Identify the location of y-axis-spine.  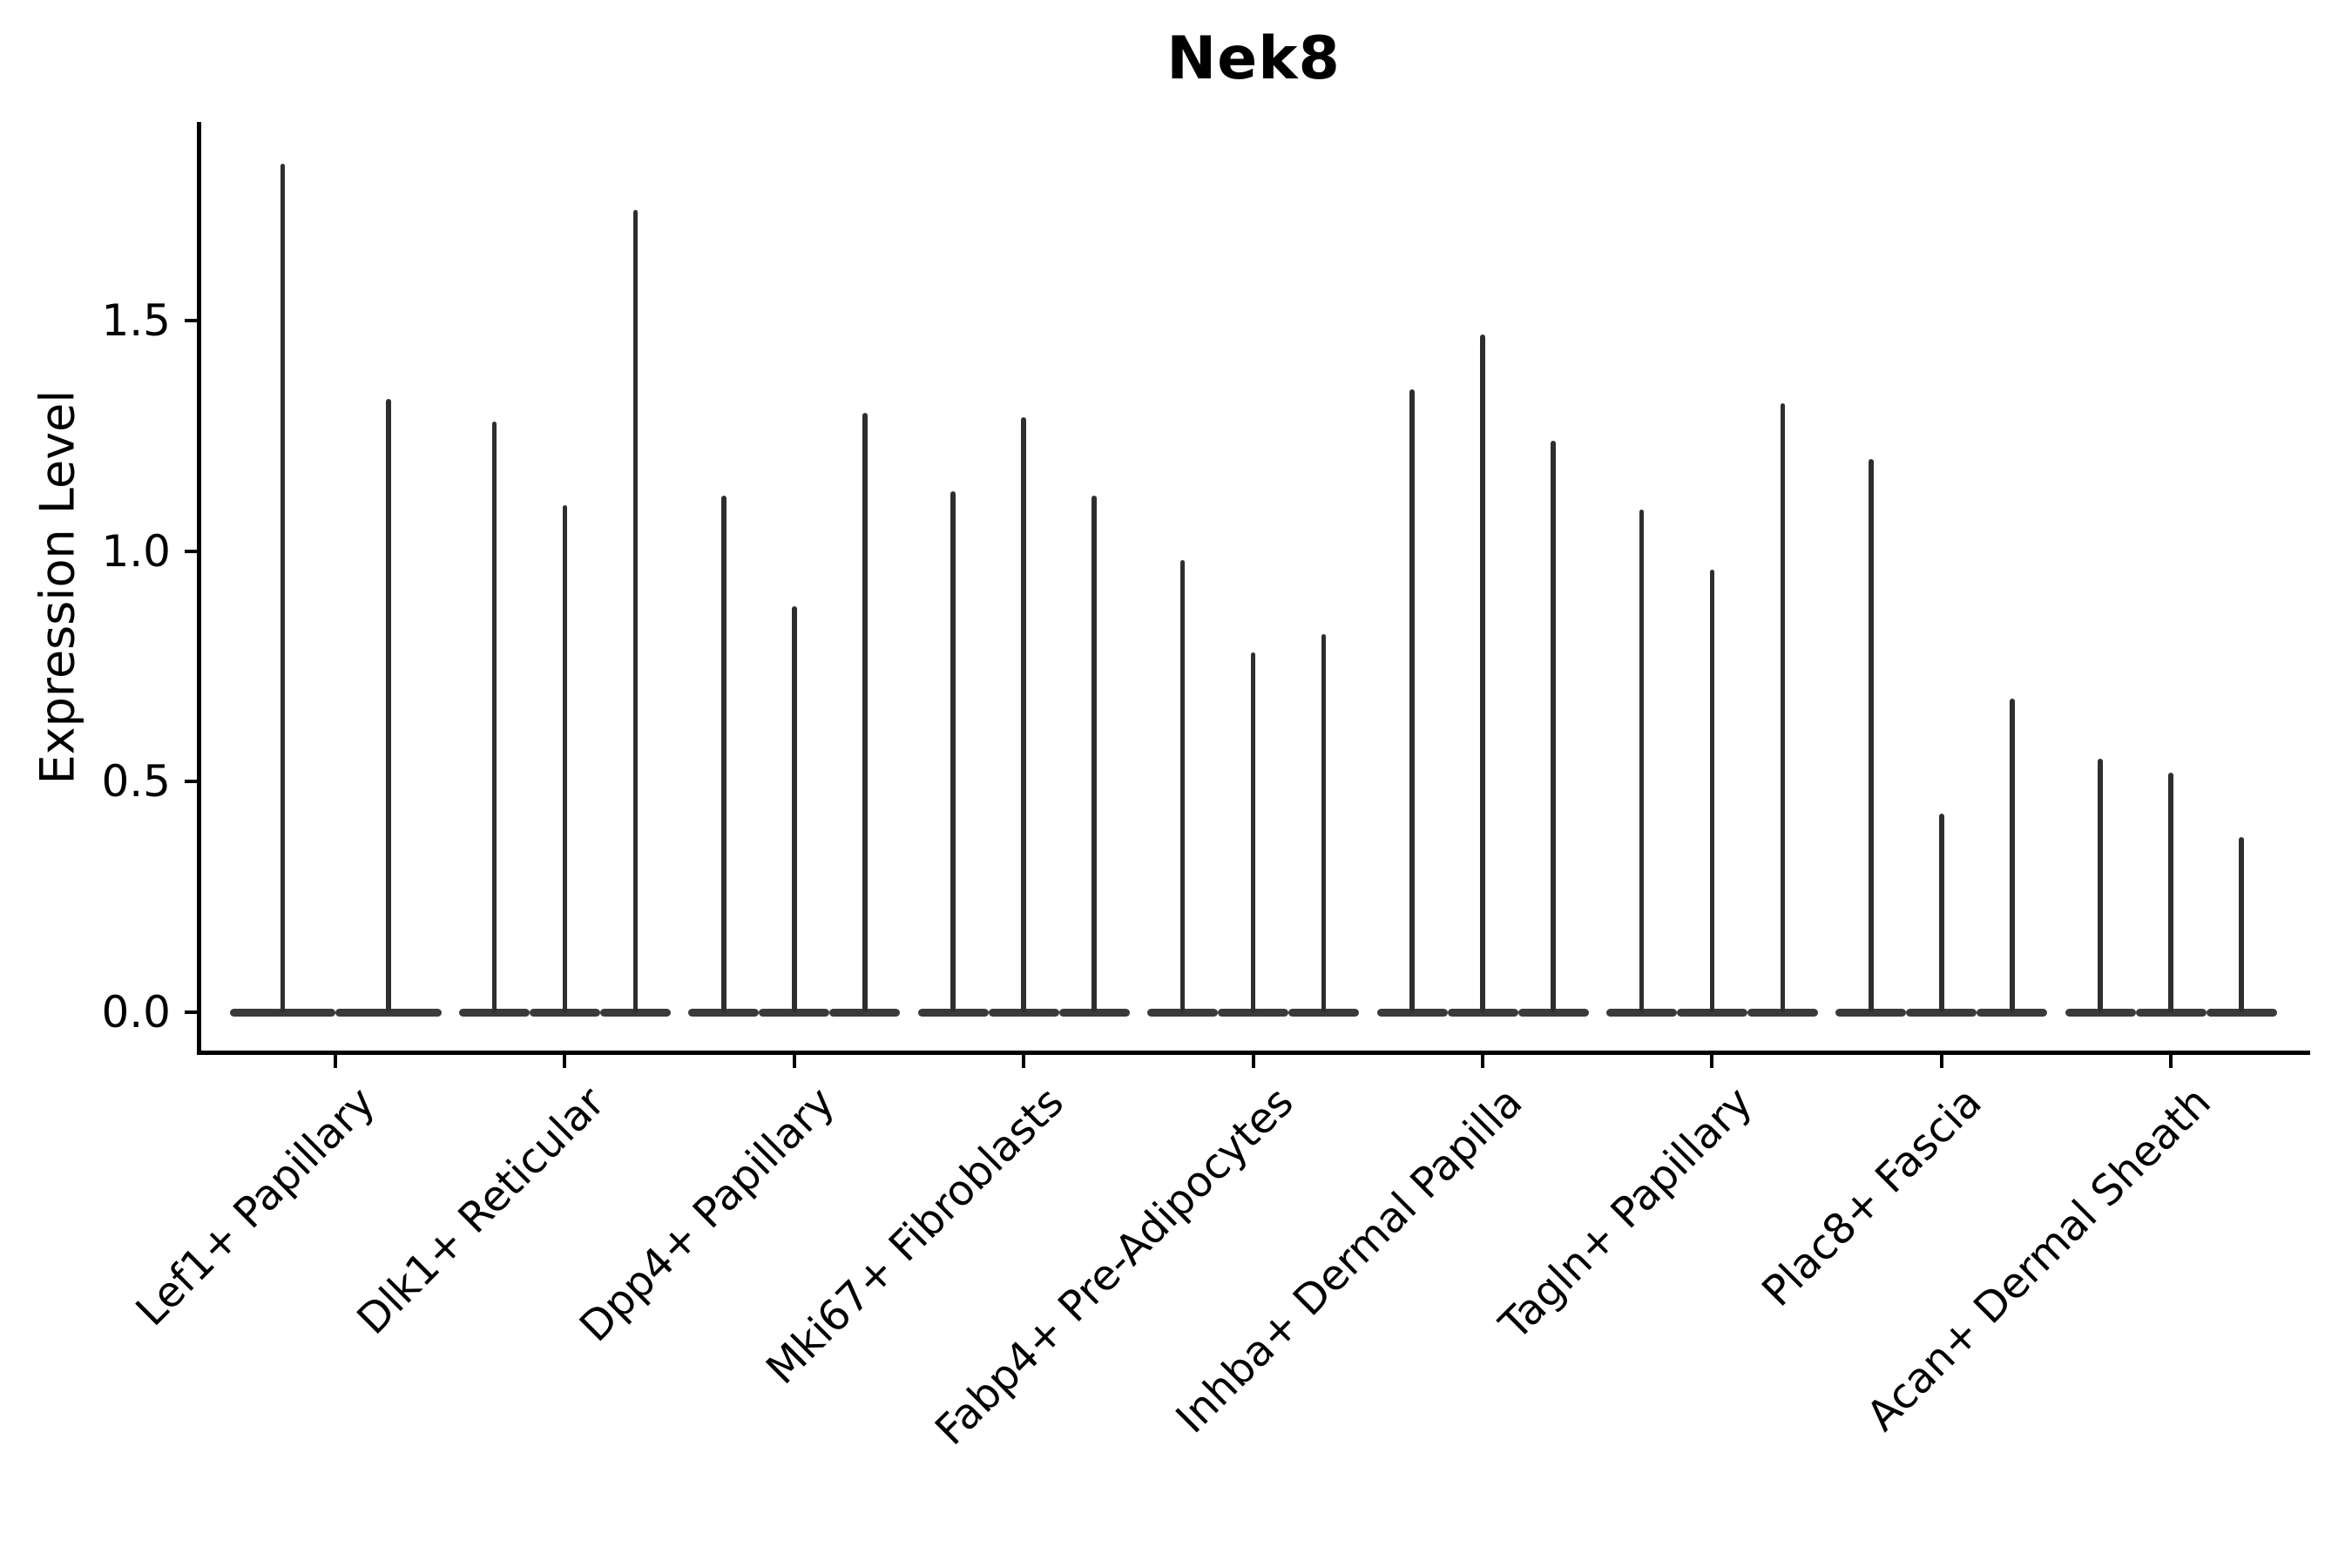
(199, 588).